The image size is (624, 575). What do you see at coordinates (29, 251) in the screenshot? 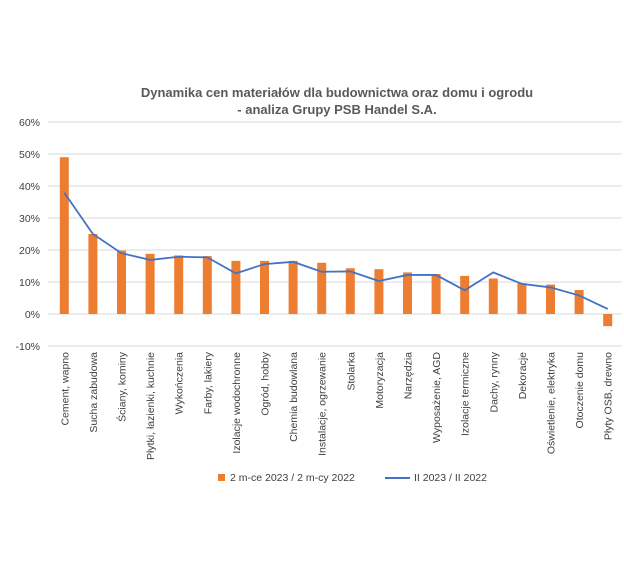
I see `y-tick-label: 20%` at bounding box center [29, 251].